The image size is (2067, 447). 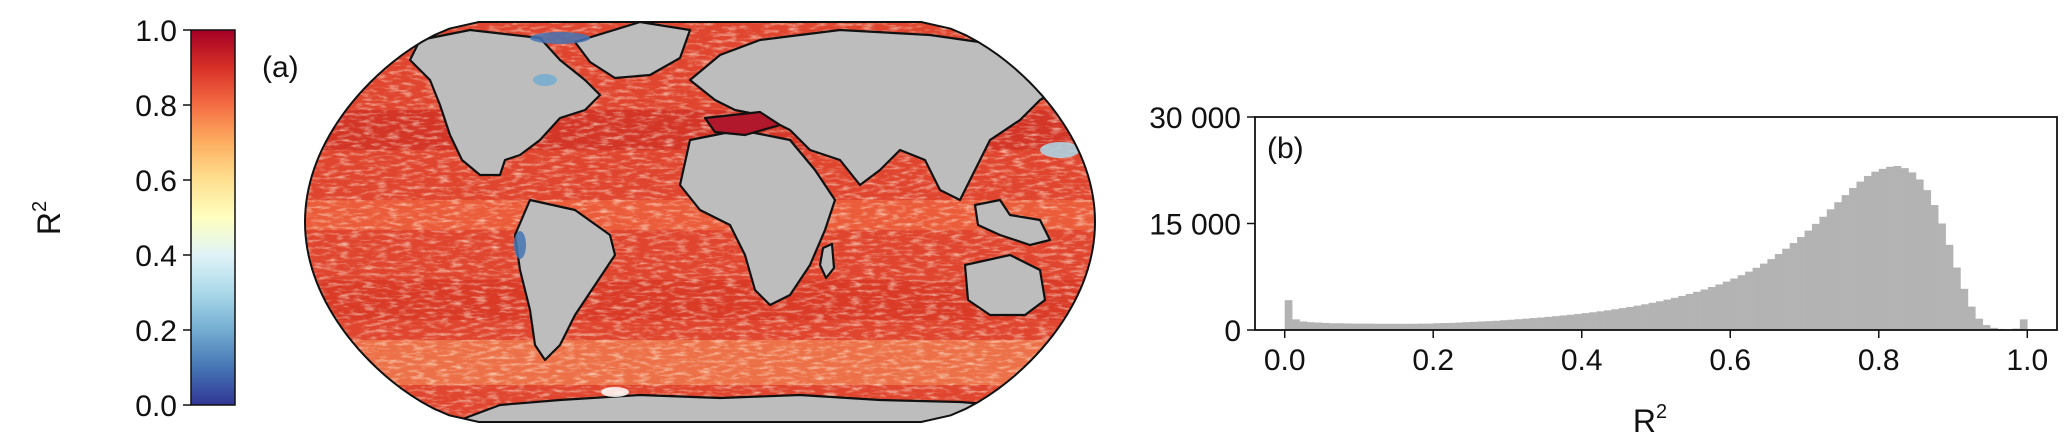 I want to click on madagascar, so click(x=827, y=261).